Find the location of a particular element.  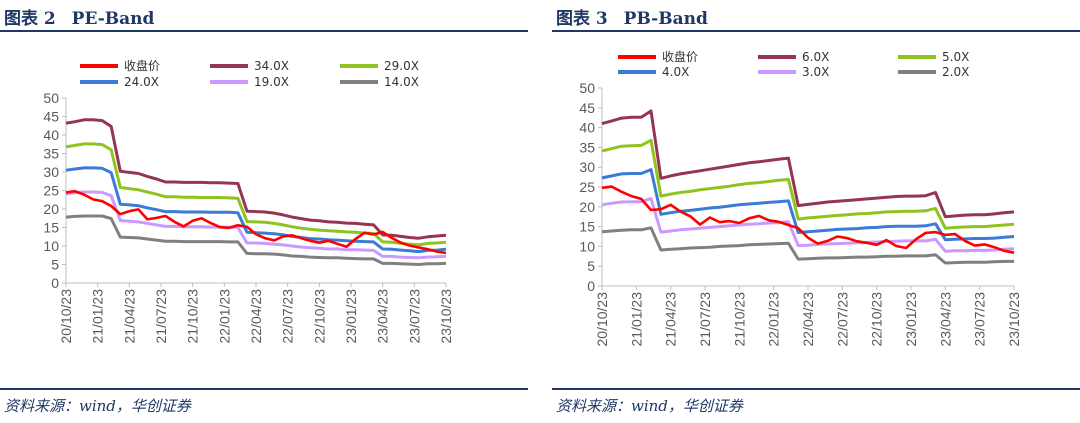

figure-title: 图表 2 PE-Band is located at coordinates (84, 16).